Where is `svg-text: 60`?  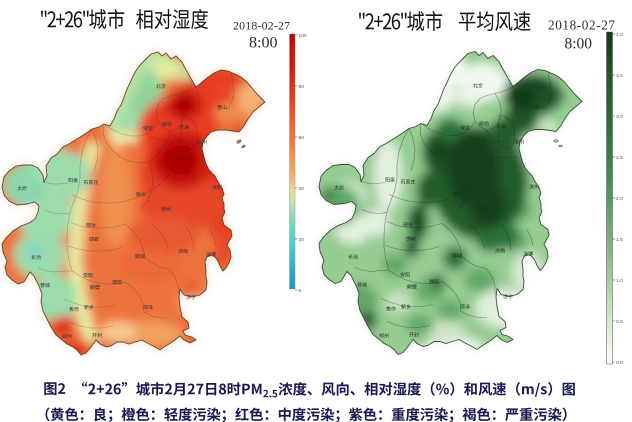 svg-text: 60 is located at coordinates (302, 138).